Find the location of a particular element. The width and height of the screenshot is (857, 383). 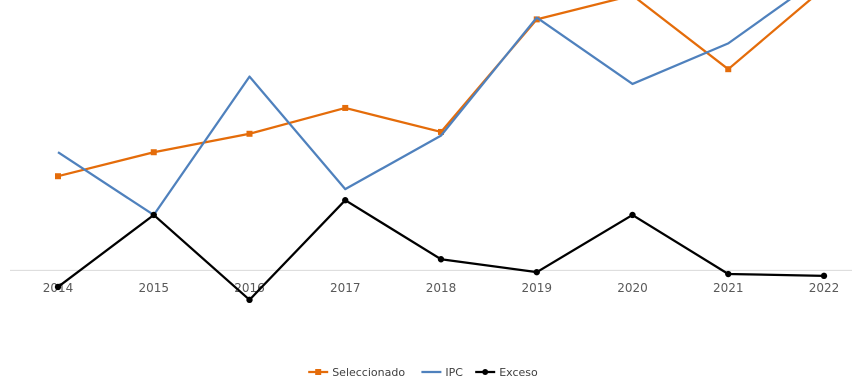

legend-item-exceso: Exceso is located at coordinates (506, 372).